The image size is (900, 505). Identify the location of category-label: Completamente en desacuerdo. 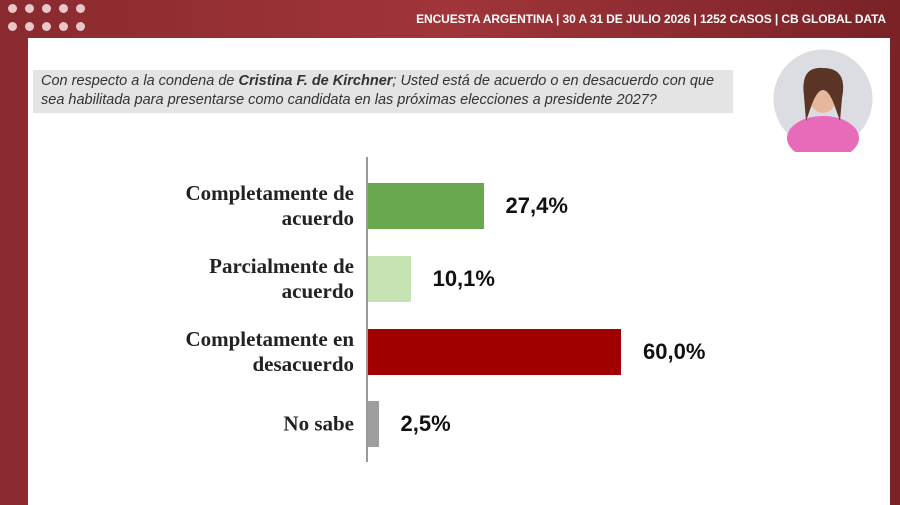
(269, 351).